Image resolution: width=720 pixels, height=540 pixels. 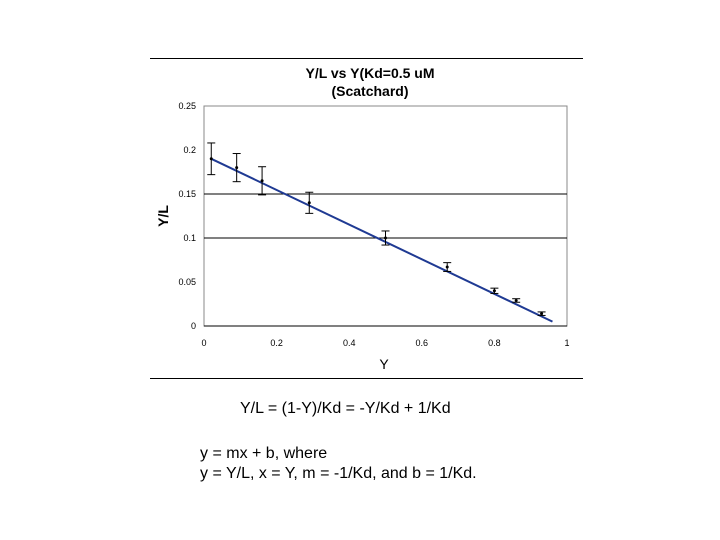 I want to click on equation-linear-form: y = mx + b, where, so click(x=264, y=453).